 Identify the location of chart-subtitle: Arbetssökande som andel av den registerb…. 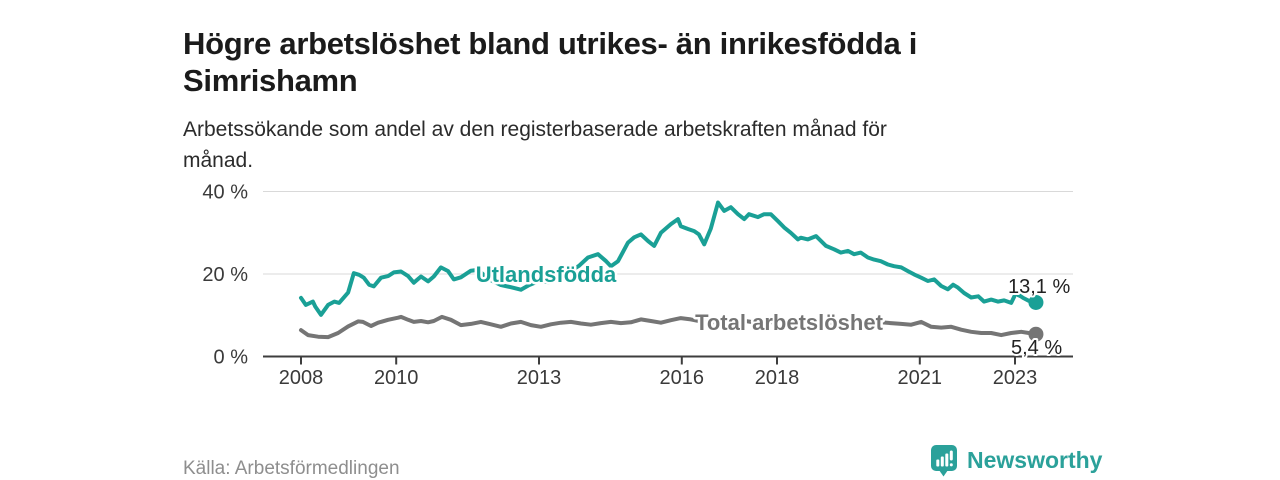
(535, 145).